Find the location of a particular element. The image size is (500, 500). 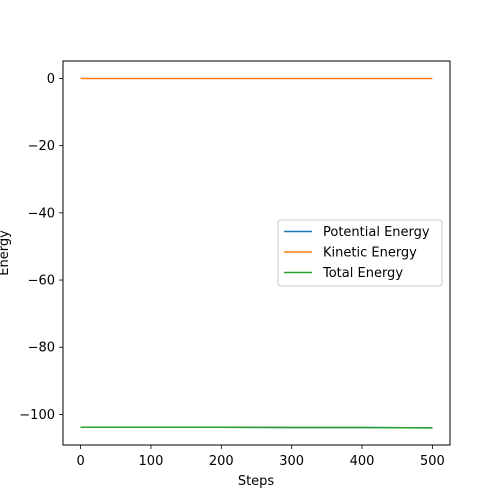

x-tick-label: 500 is located at coordinates (432, 461).